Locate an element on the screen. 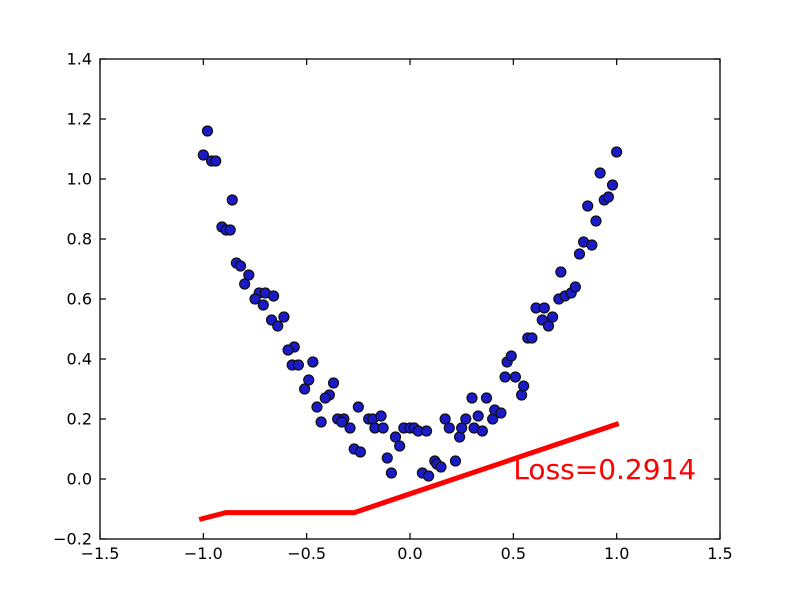 This screenshot has height=600, width=800. x-tick-label: 1.5 is located at coordinates (719, 553).